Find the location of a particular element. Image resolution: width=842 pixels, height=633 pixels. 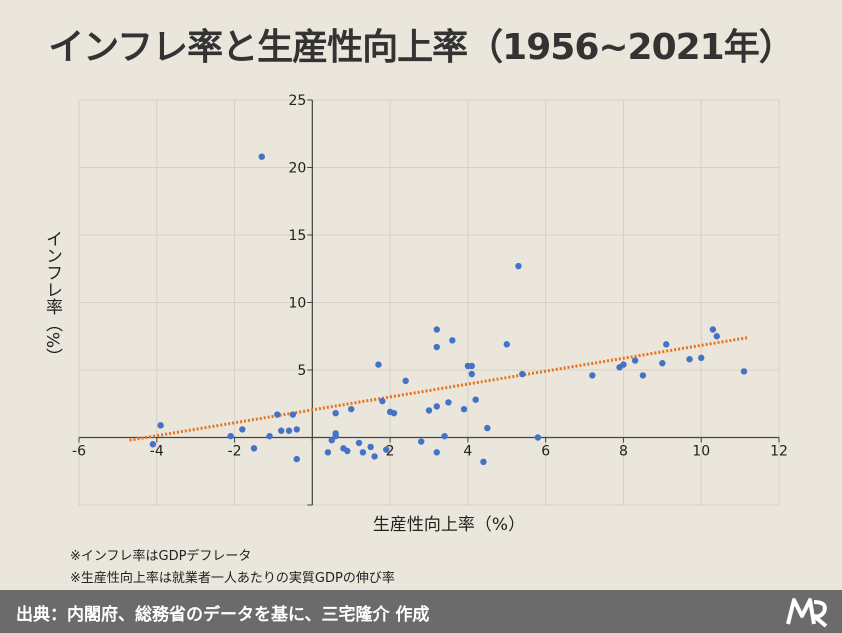

x-tick-label: 4 is located at coordinates (467, 452).